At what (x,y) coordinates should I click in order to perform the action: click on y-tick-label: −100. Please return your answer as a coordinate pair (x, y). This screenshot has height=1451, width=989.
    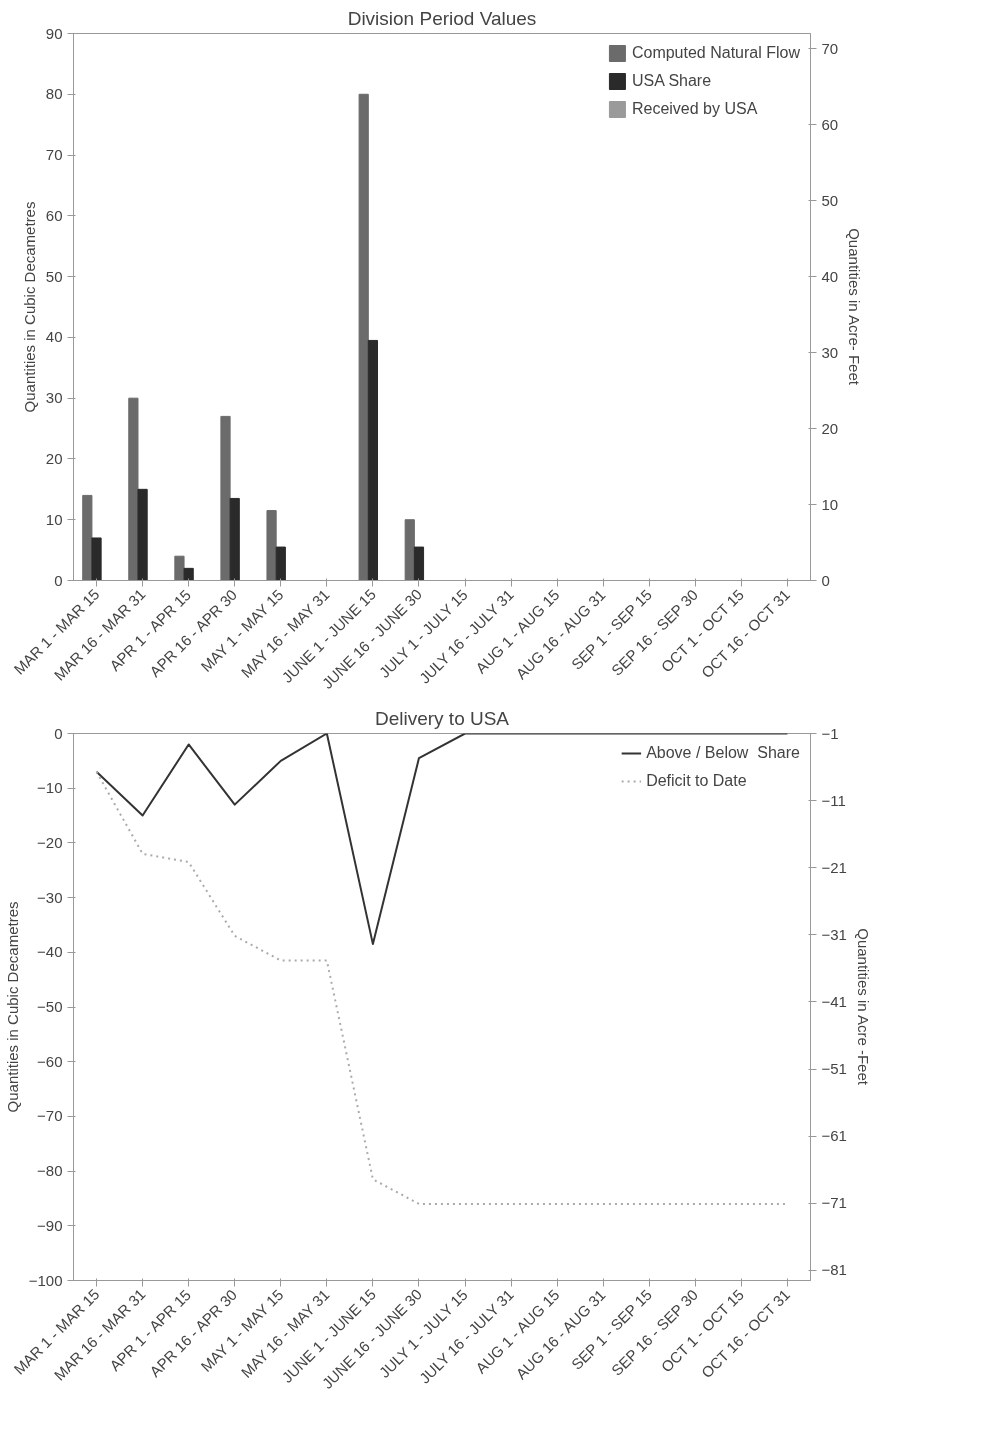
    Looking at the image, I should click on (45, 1280).